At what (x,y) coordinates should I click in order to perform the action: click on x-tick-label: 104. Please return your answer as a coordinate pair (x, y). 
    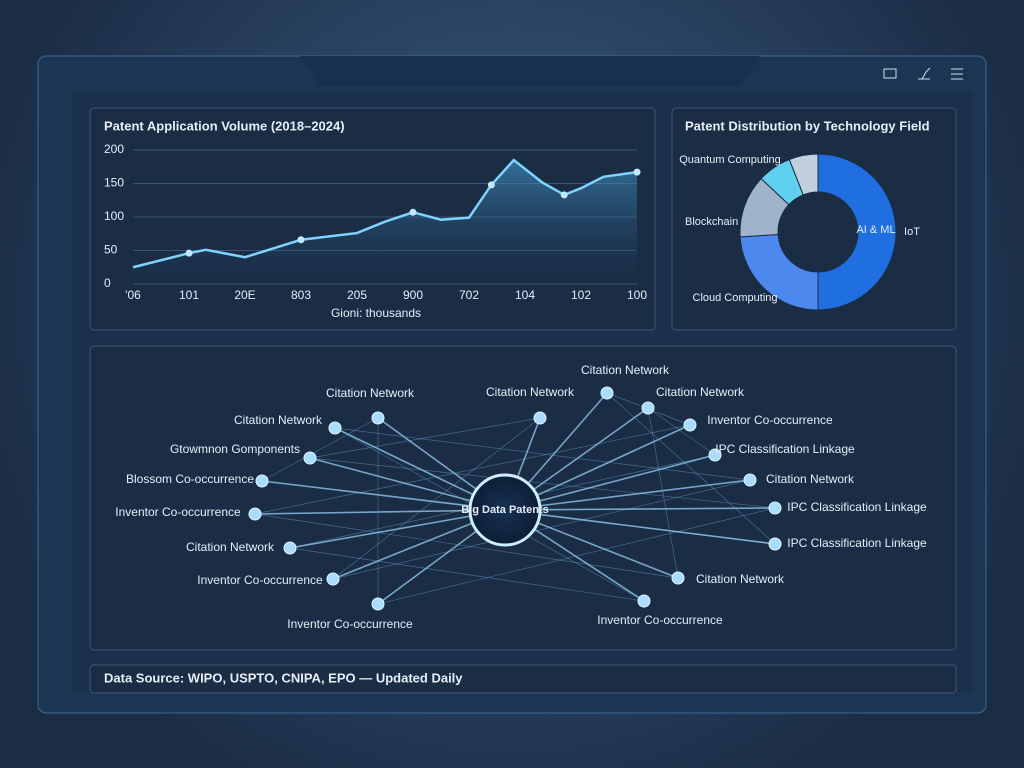
    Looking at the image, I should click on (525, 295).